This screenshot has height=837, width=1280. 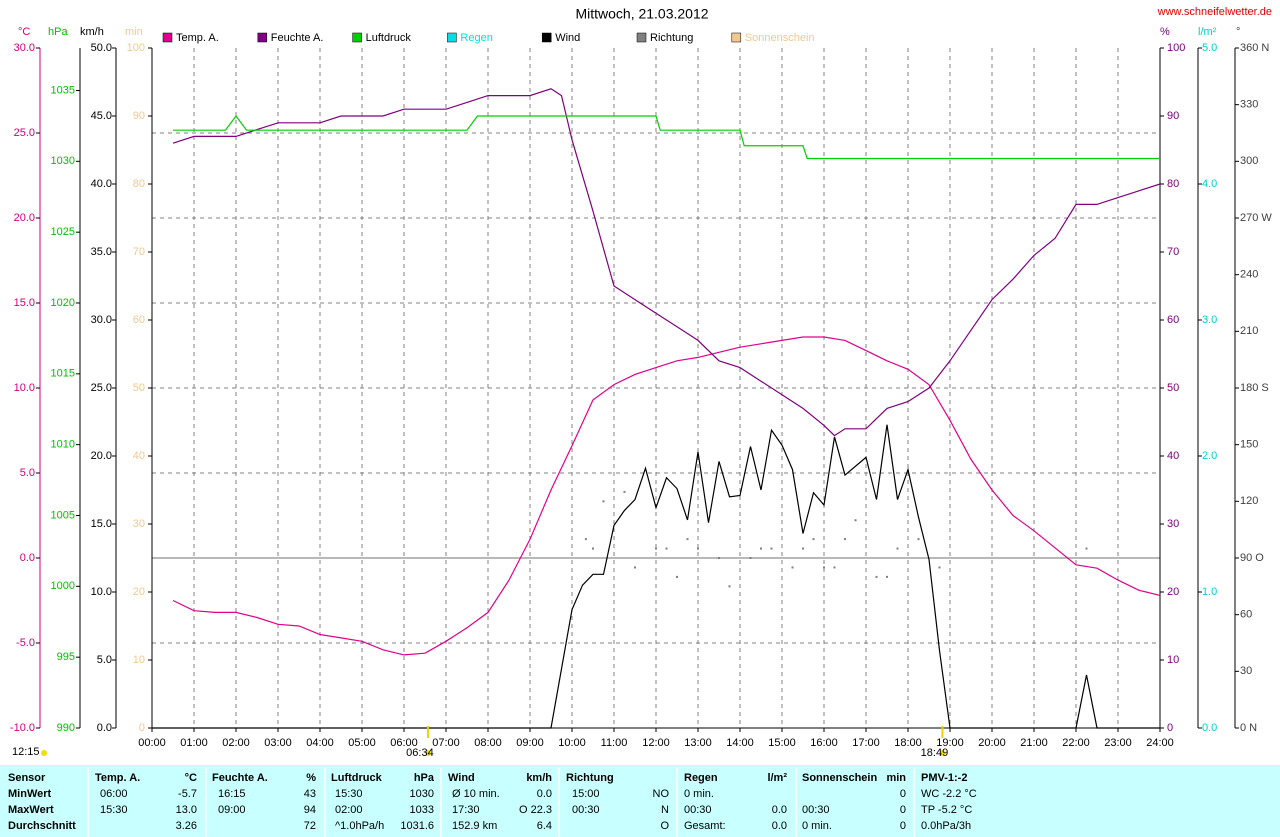 I want to click on table-cell: 3.26, so click(x=186, y=826).